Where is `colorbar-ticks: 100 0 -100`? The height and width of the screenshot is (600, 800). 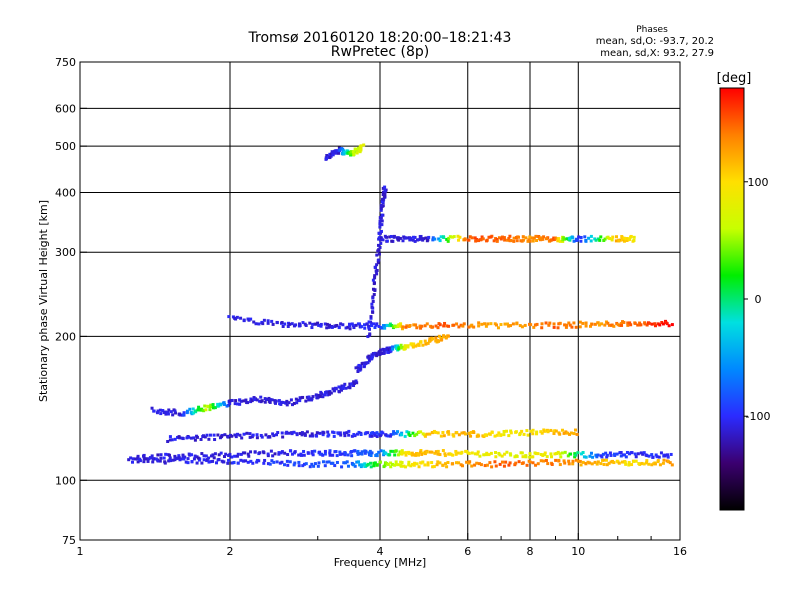
colorbar-ticks: 100 0 -100 is located at coordinates (757, 299).